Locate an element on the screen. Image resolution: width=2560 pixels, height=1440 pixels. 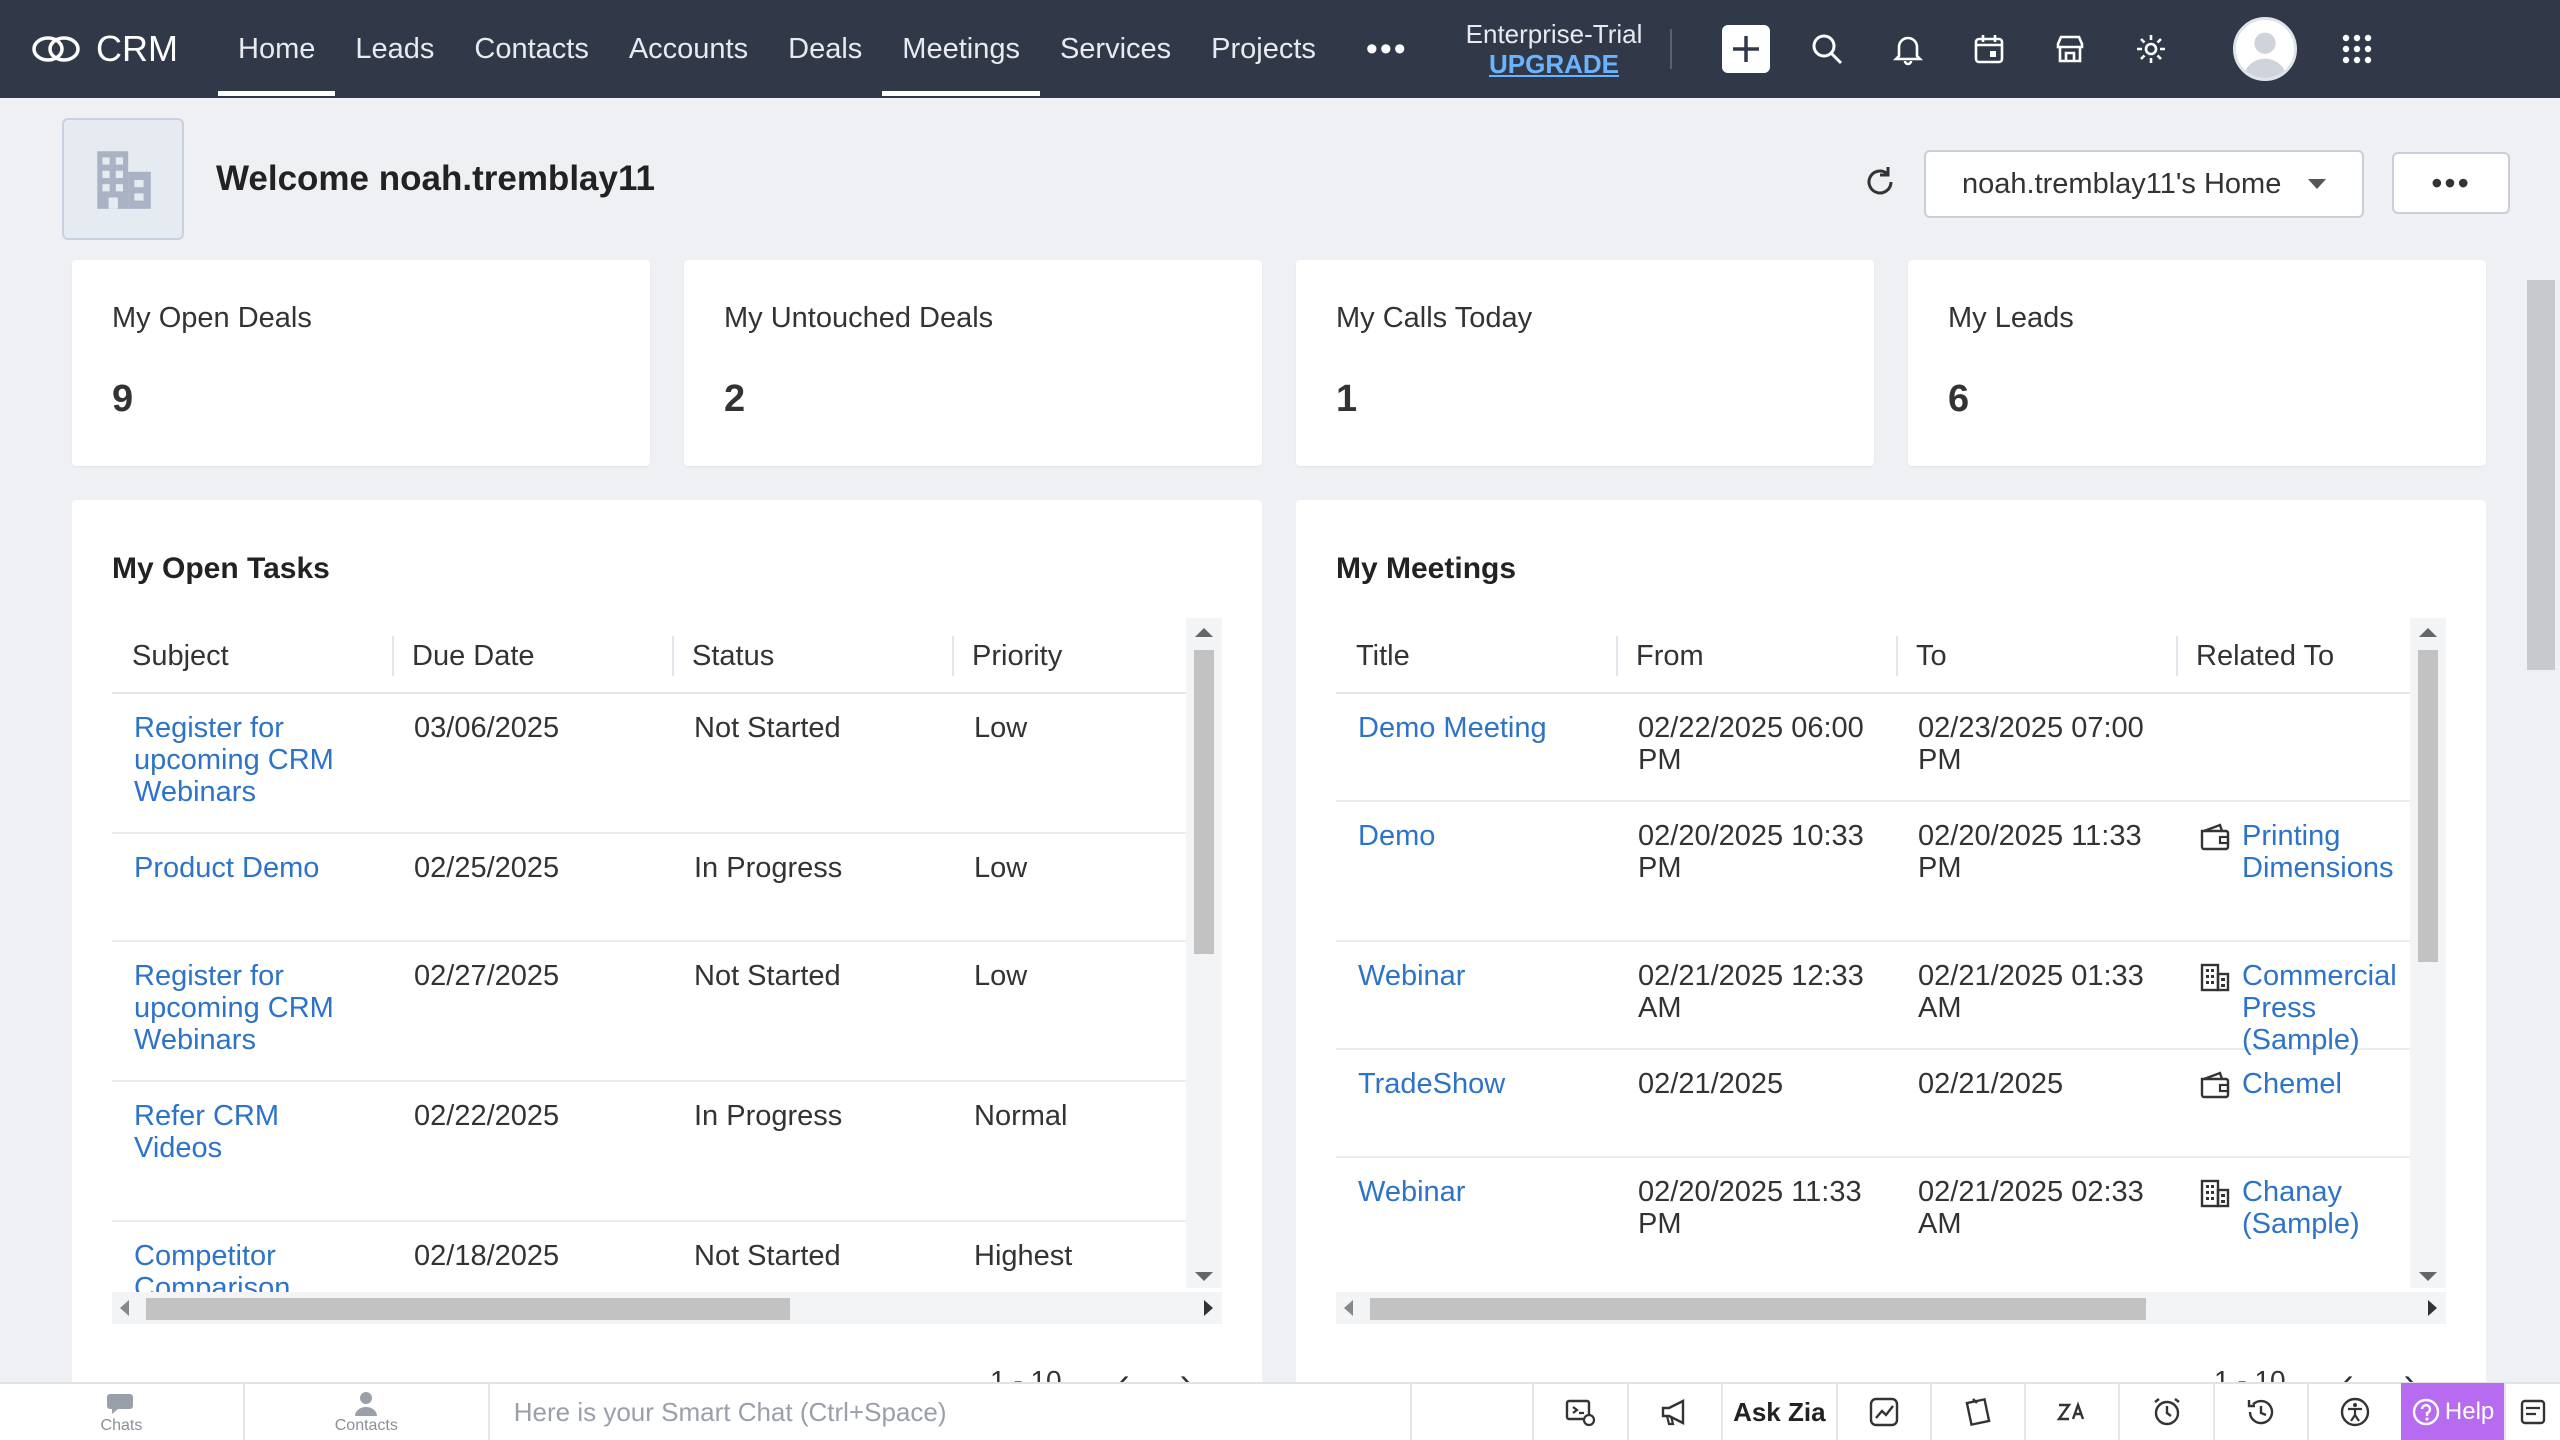
related-record-link: Chemel is located at coordinates (2292, 1084).